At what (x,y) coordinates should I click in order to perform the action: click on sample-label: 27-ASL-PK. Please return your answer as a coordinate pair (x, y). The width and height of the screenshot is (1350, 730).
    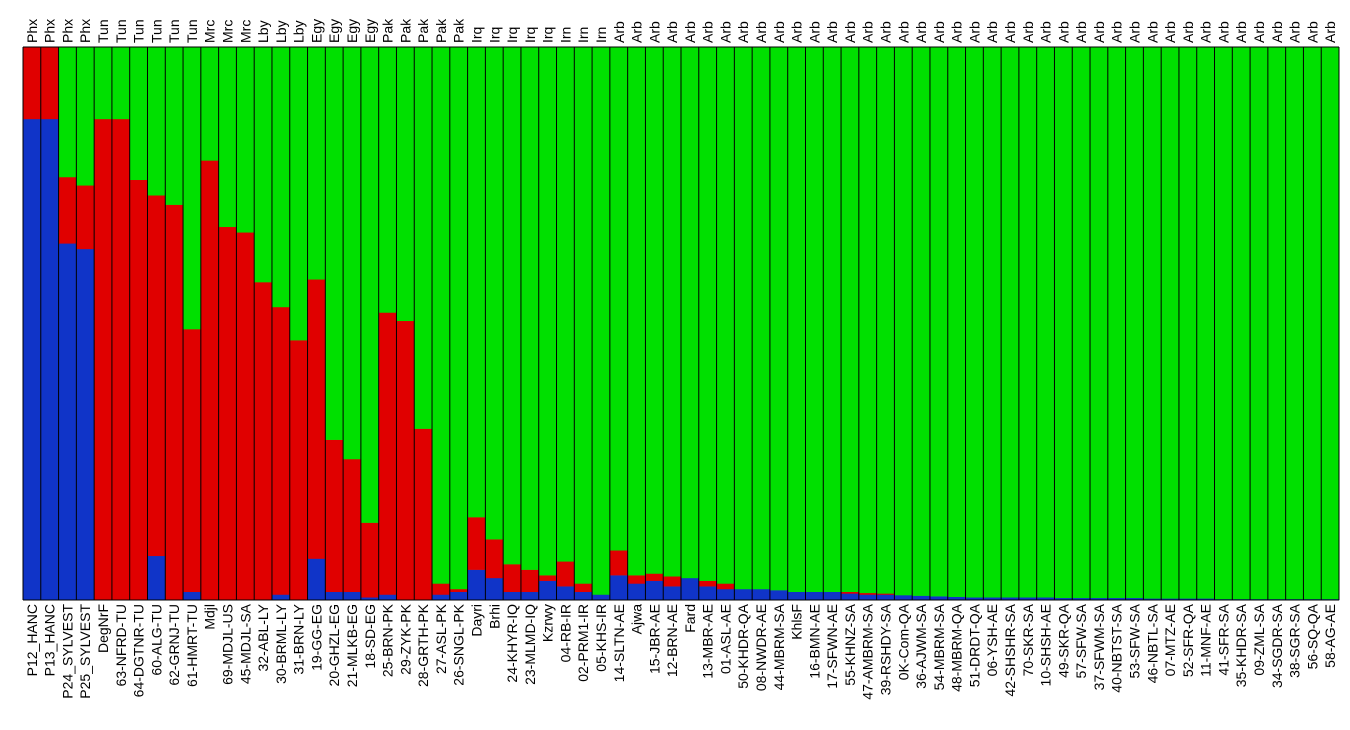
    Looking at the image, I should click on (441, 638).